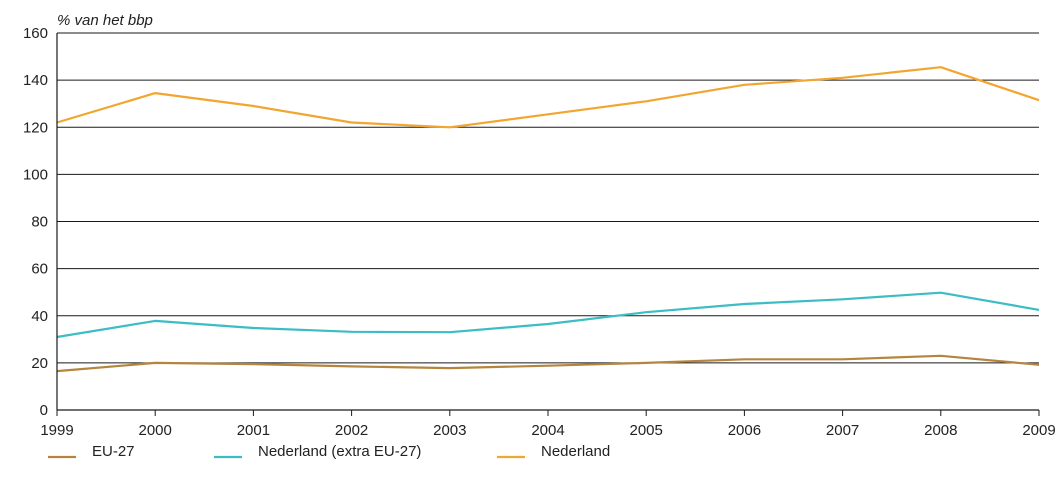 The height and width of the screenshot is (486, 1061). Describe the element at coordinates (744, 430) in the screenshot. I see `x-tick-label: 2006` at that location.